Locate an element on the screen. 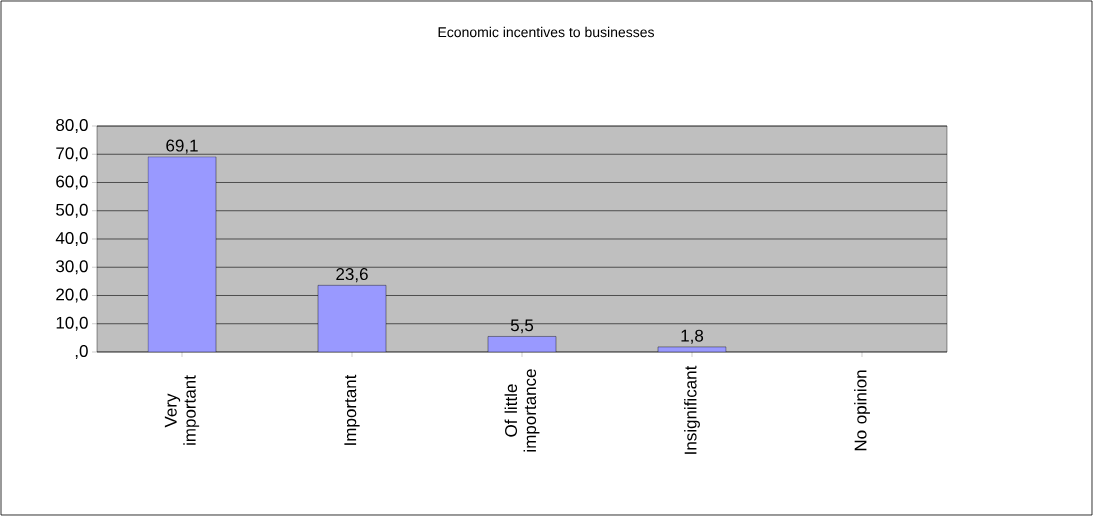  y-tick-label: 40,0 is located at coordinates (71, 239).